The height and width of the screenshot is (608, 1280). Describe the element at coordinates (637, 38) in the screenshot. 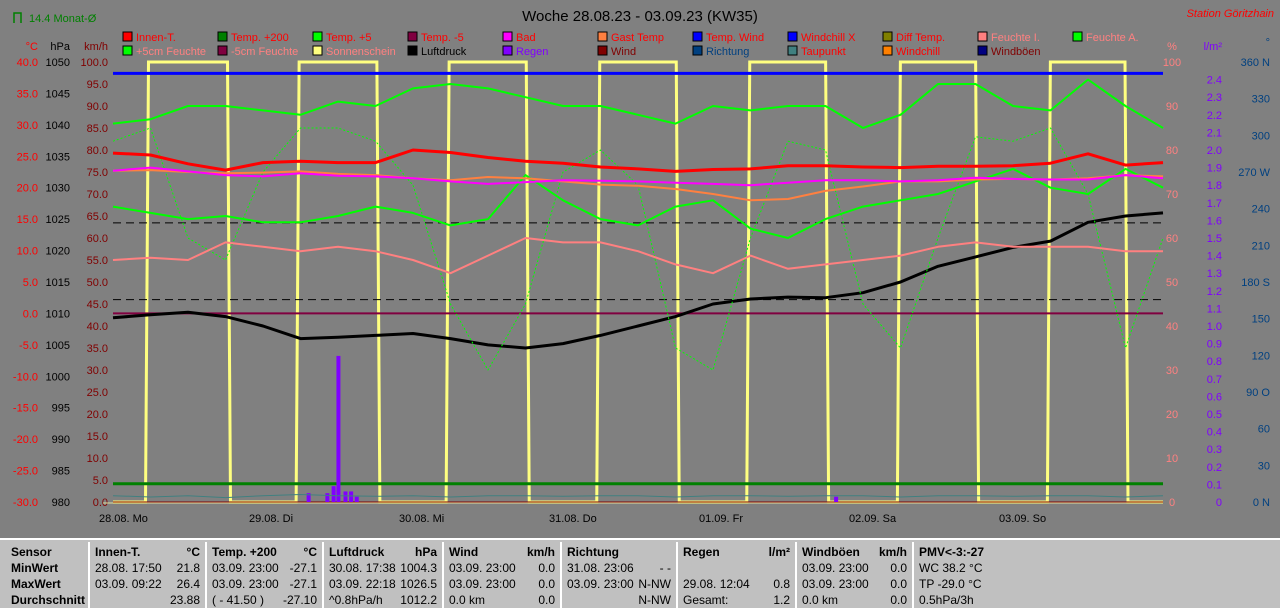

I see `legend-label: Gast Temp` at that location.